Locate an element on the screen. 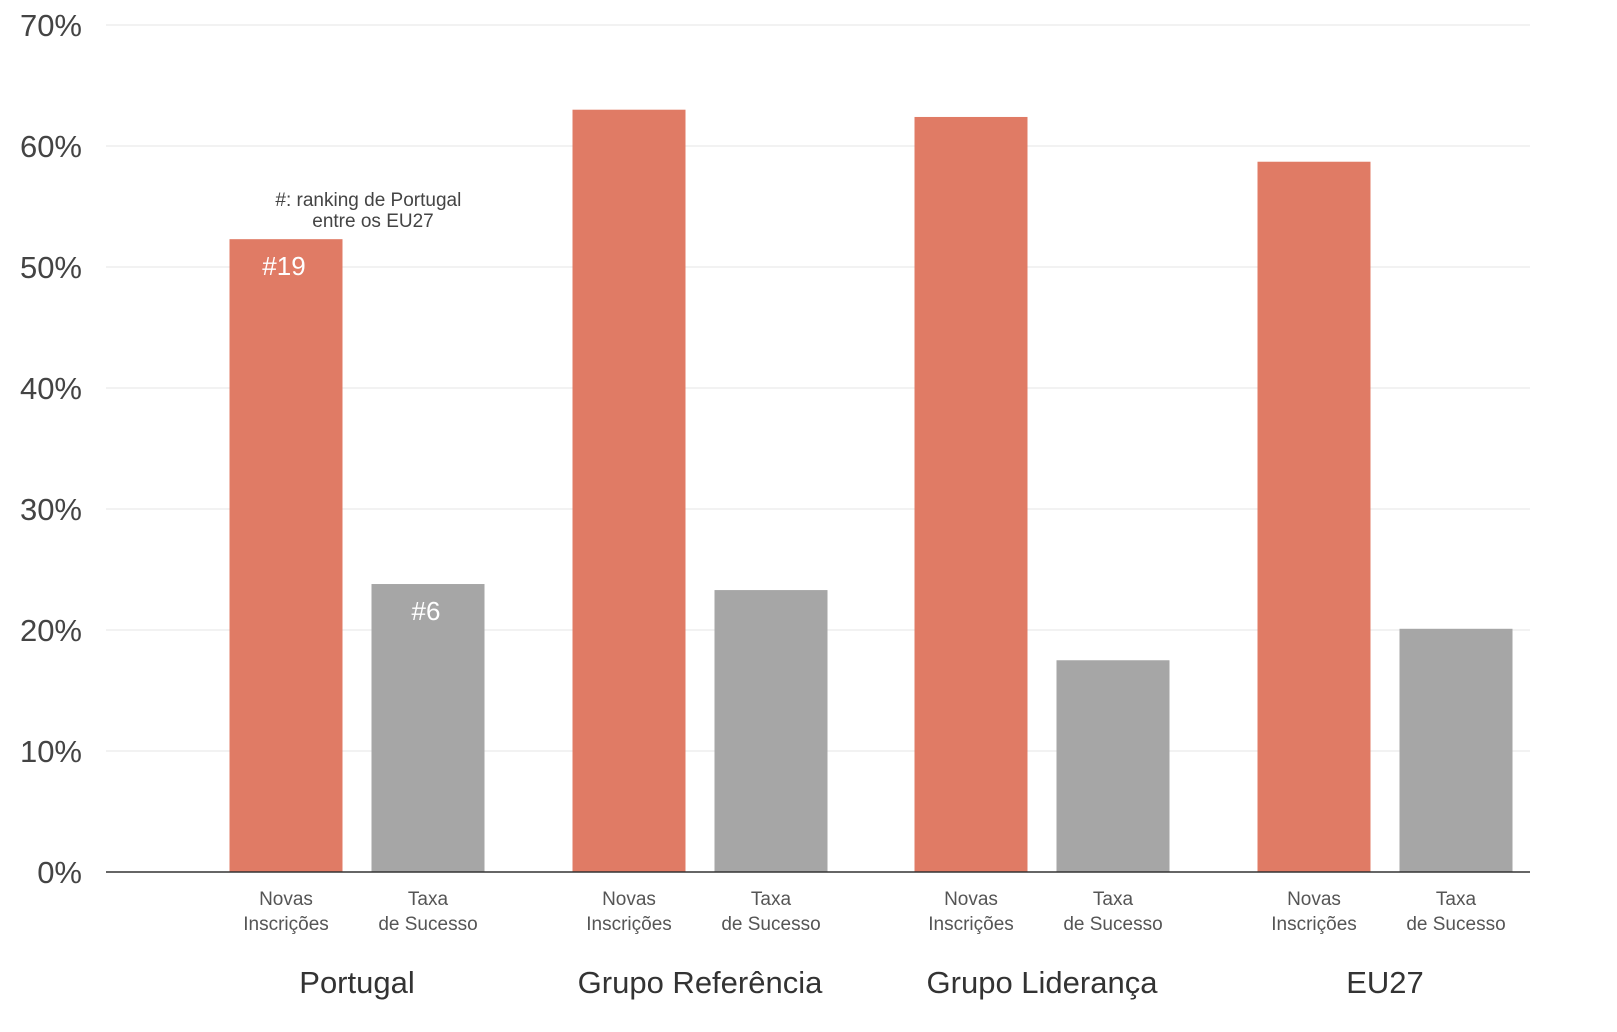 This screenshot has width=1617, height=1032. y-tick-label: 20% is located at coordinates (51, 630).